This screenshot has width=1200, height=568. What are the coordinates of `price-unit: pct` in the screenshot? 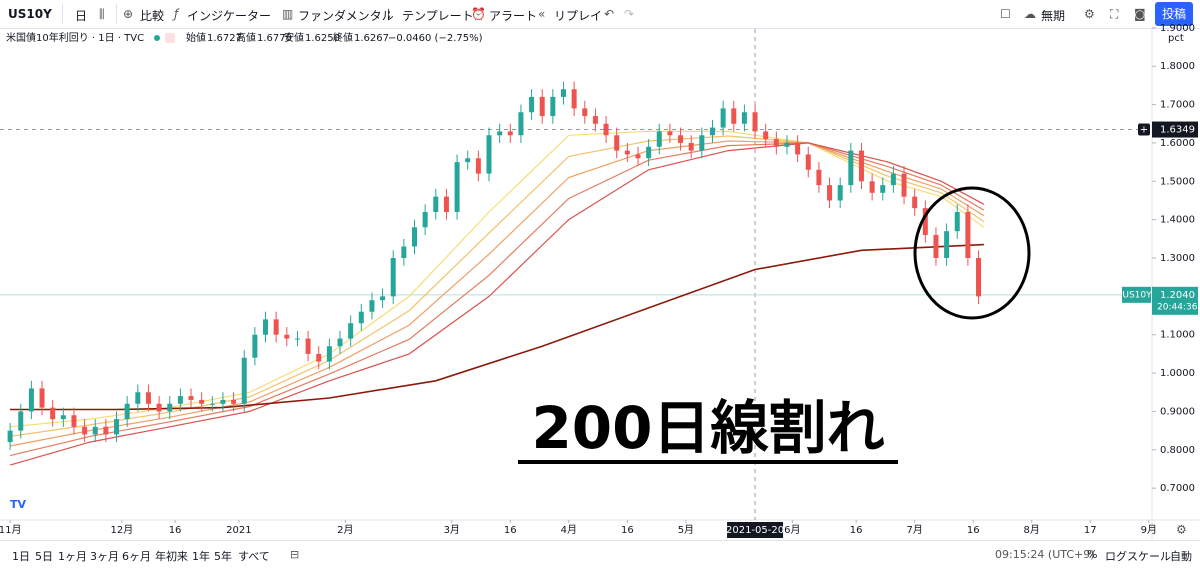 It's located at (1176, 38).